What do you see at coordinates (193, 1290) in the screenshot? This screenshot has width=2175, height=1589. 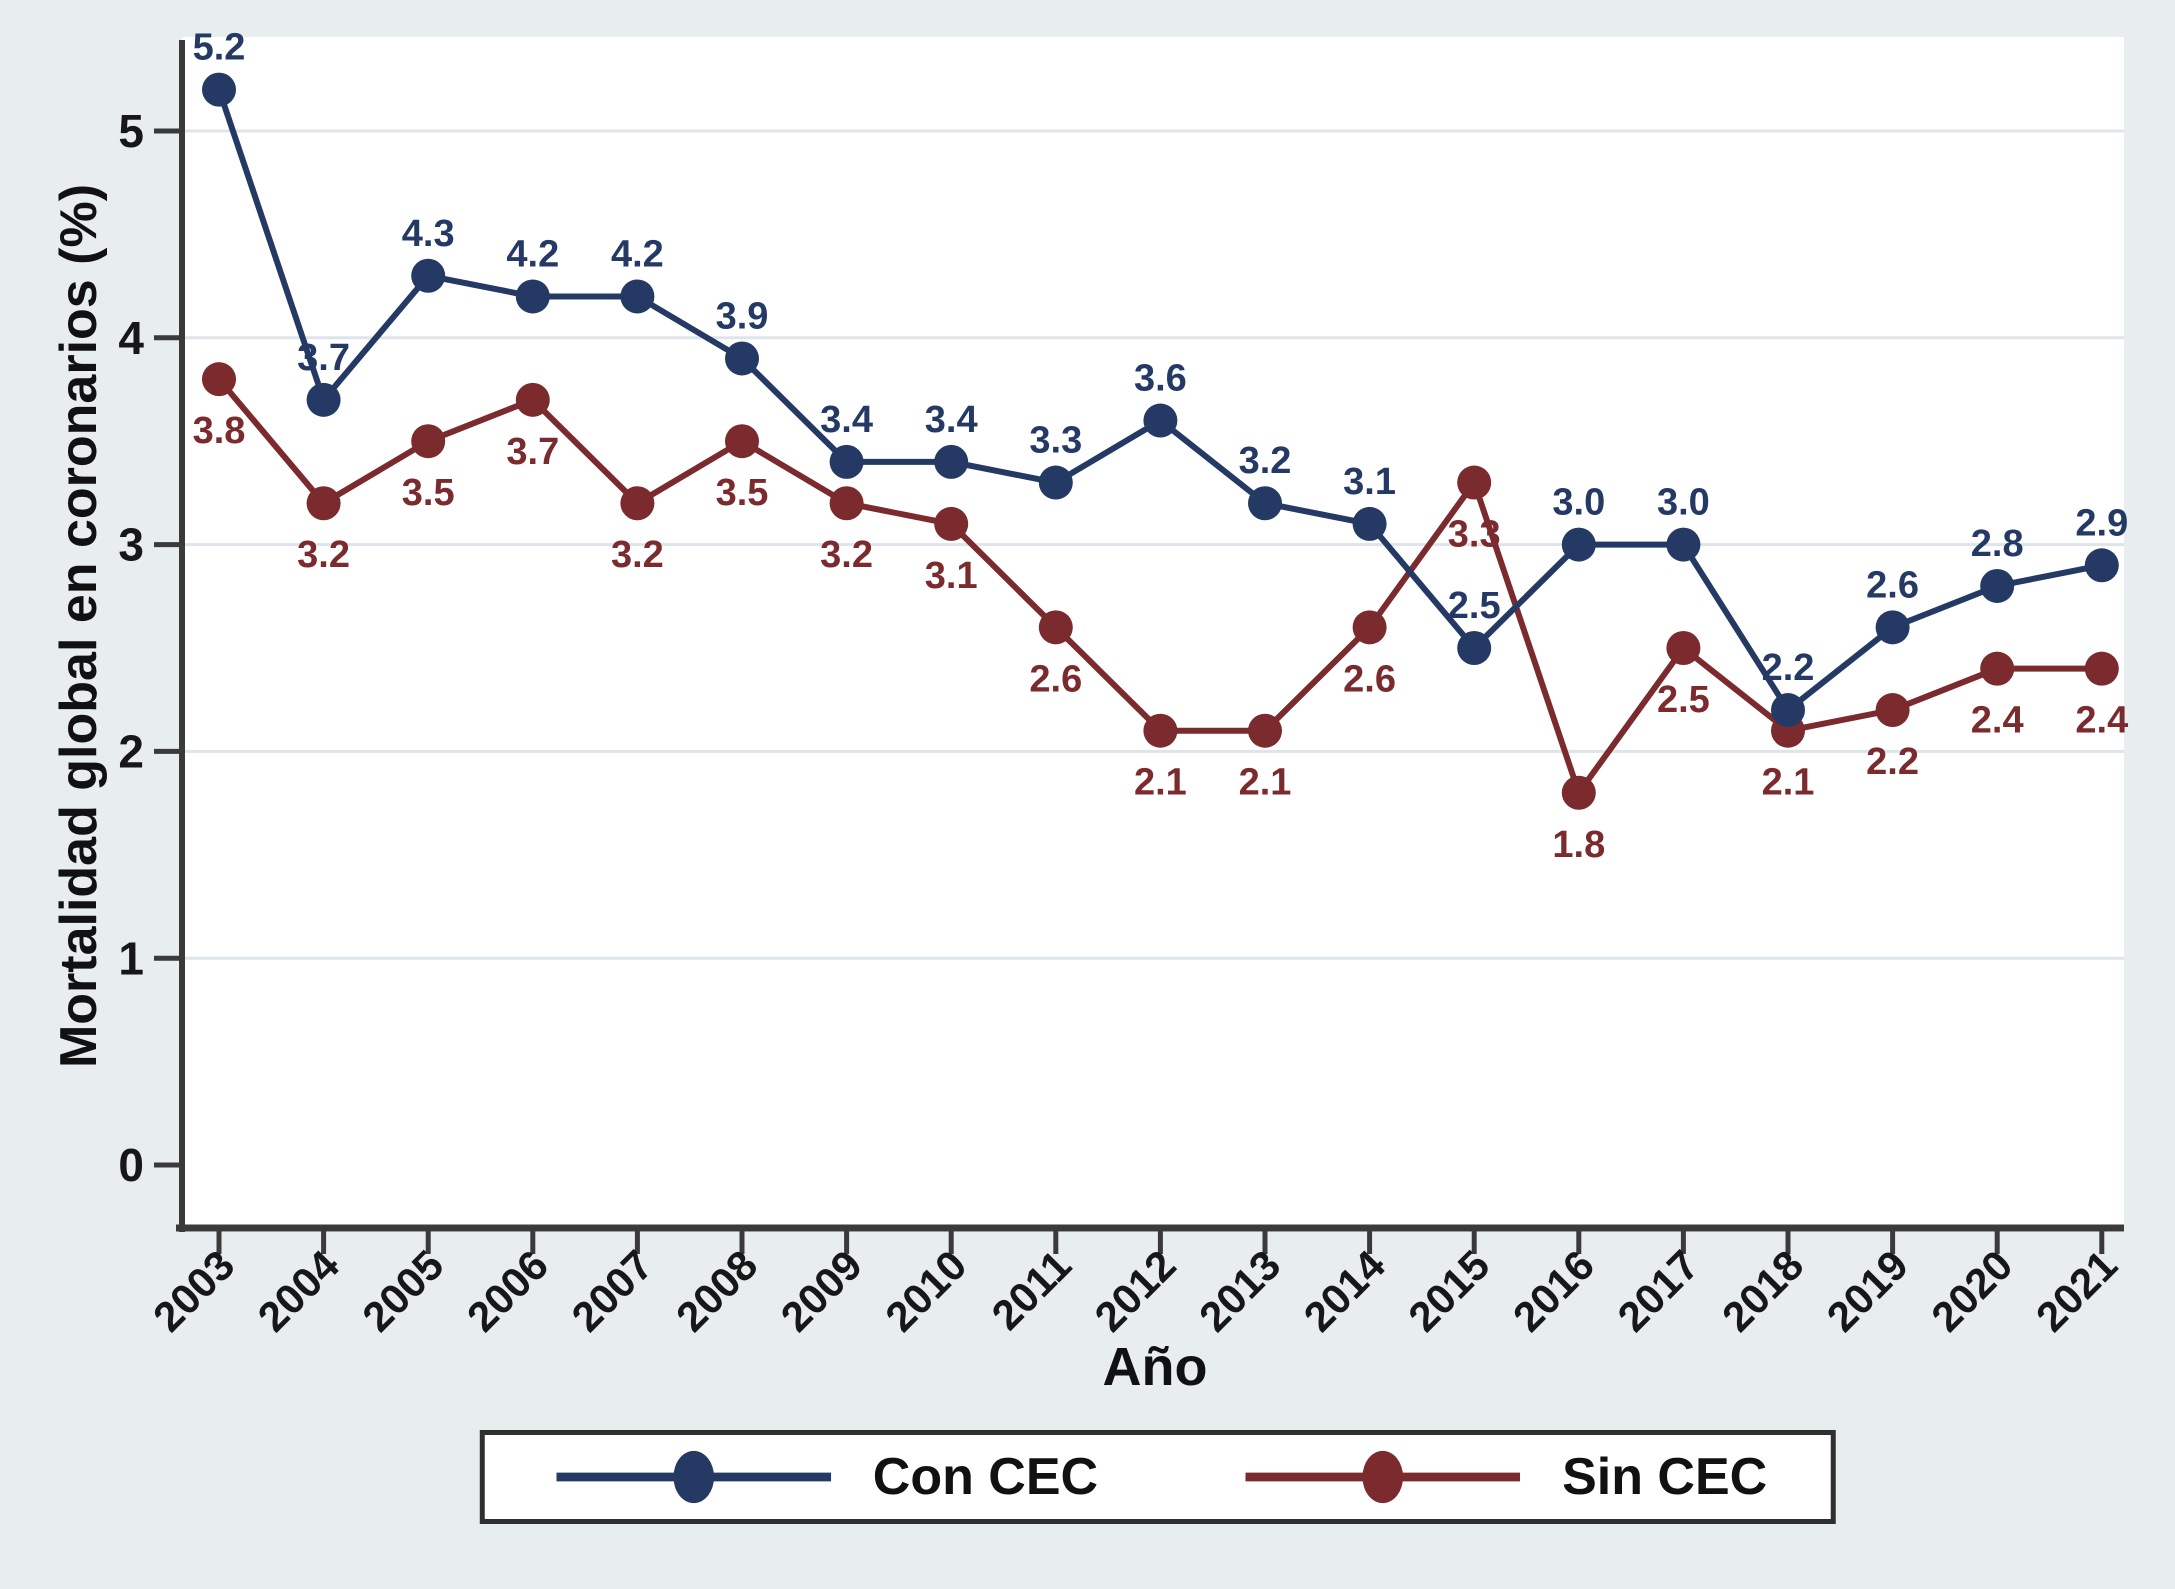 I see `svg-text: 2003` at bounding box center [193, 1290].